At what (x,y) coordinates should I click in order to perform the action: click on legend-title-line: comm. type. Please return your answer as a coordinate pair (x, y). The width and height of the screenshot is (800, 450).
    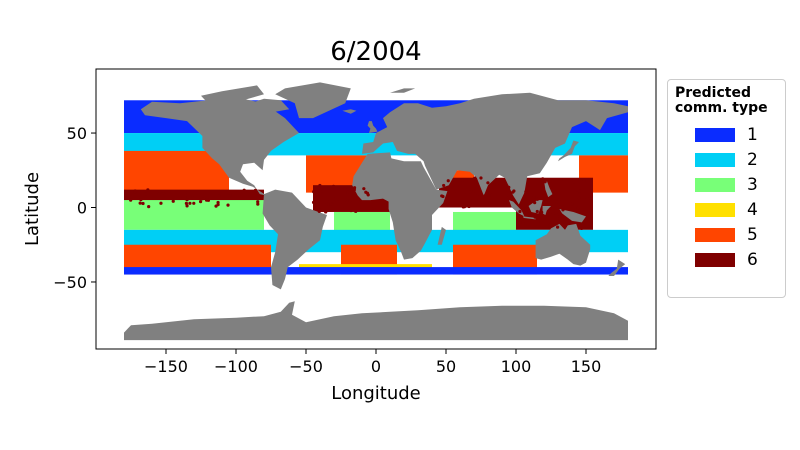
    Looking at the image, I should click on (721, 108).